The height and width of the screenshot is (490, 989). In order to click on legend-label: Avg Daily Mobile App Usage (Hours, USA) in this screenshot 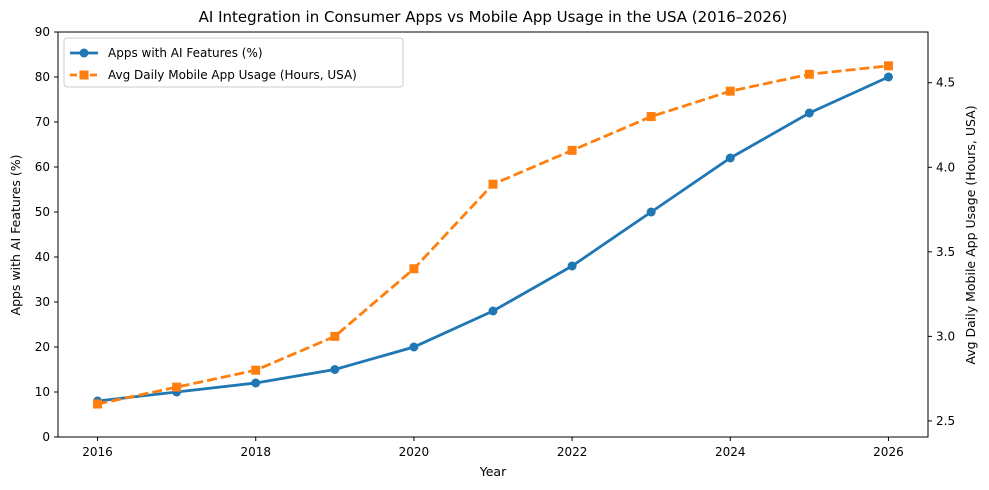, I will do `click(232, 75)`.